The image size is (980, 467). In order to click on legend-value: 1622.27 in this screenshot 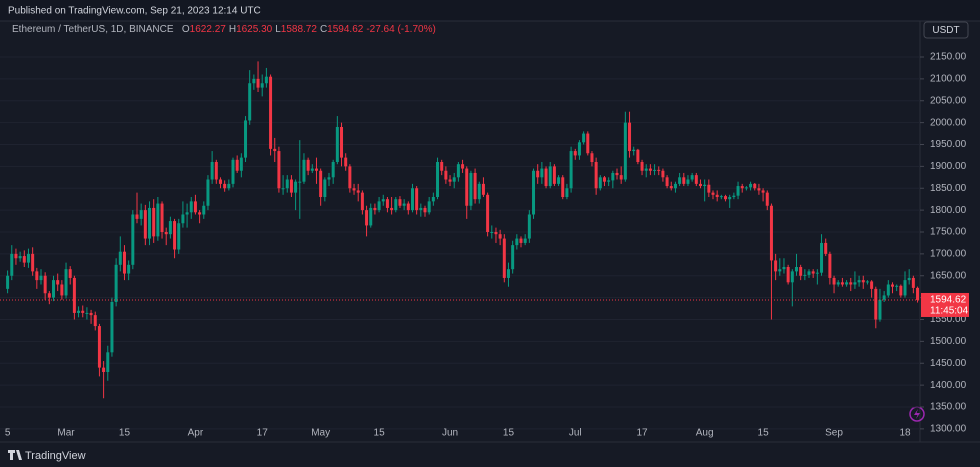, I will do `click(207, 29)`.